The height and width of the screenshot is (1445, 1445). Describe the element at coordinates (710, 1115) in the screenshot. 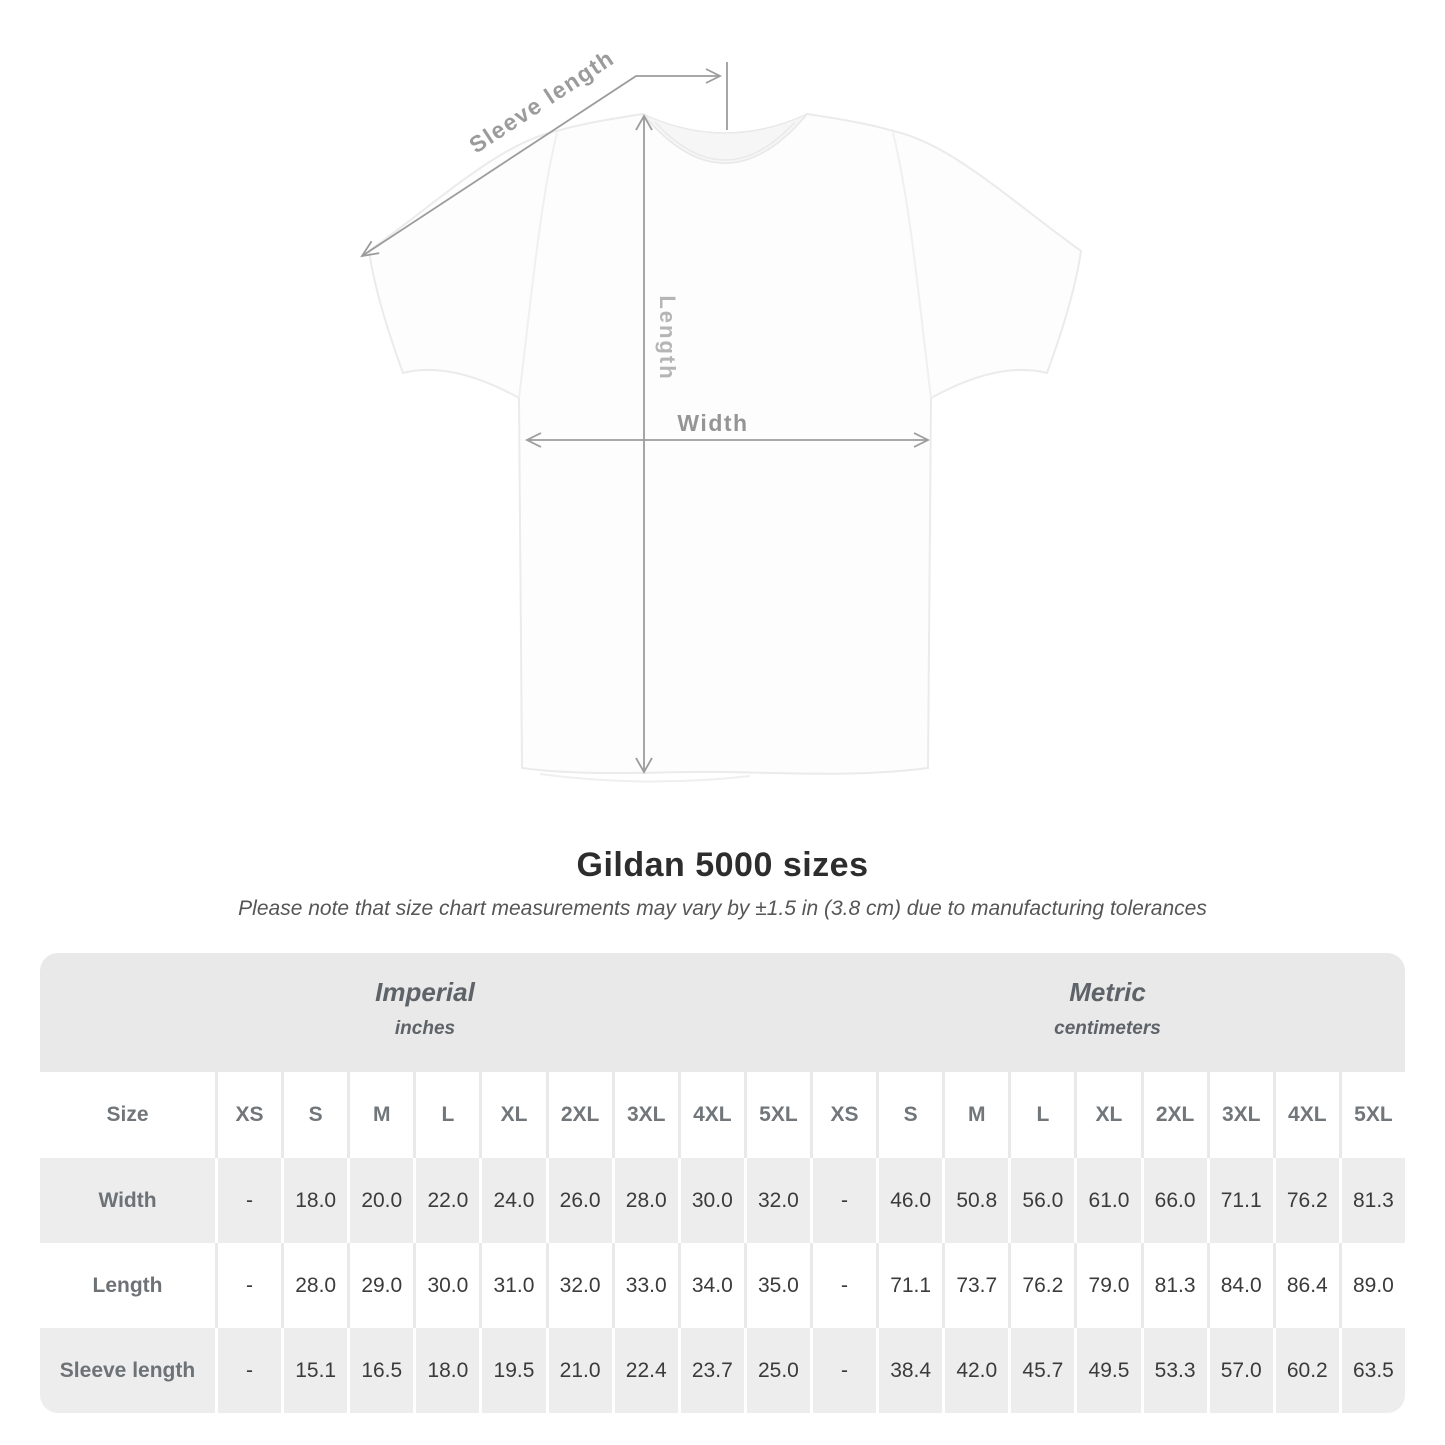

I see `size-col-imperial-4xl: 4XL` at that location.